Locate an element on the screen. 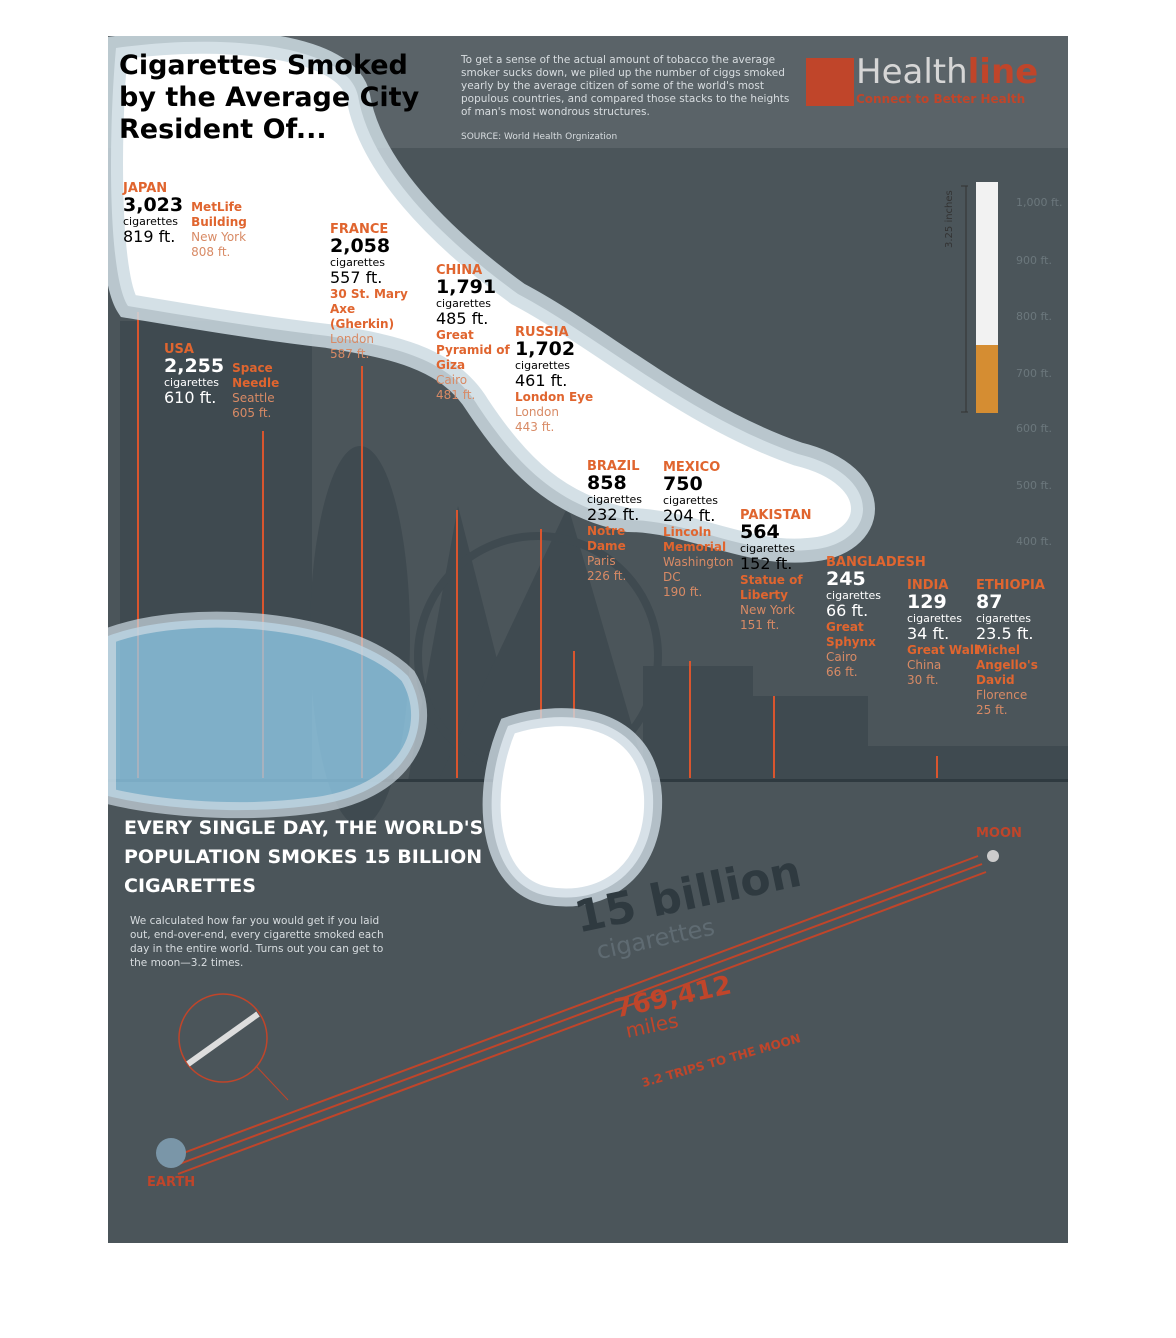 The height and width of the screenshot is (1338, 1176). landmark: Notre Dame Paris 226 ft. is located at coordinates (627, 554).